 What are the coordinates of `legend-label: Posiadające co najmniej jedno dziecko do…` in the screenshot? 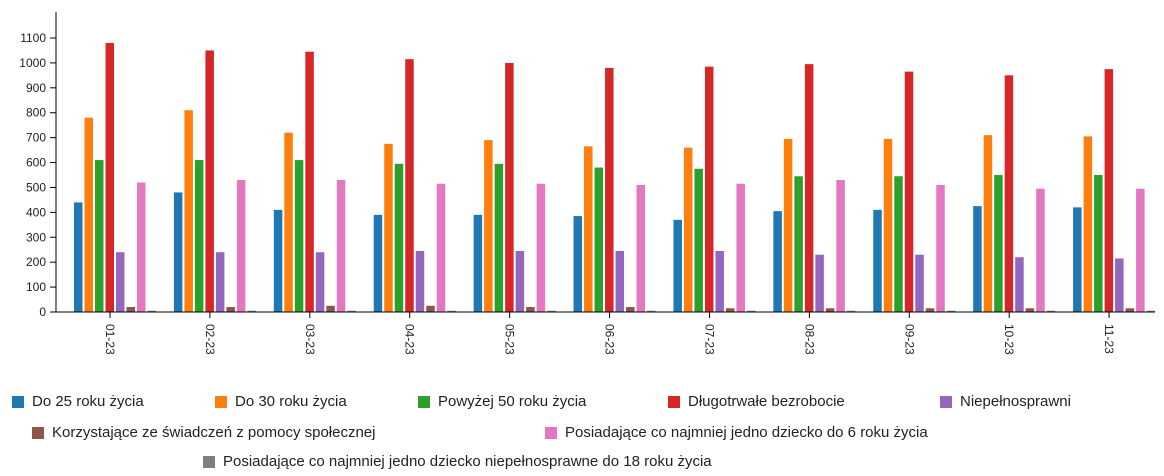 It's located at (746, 432).